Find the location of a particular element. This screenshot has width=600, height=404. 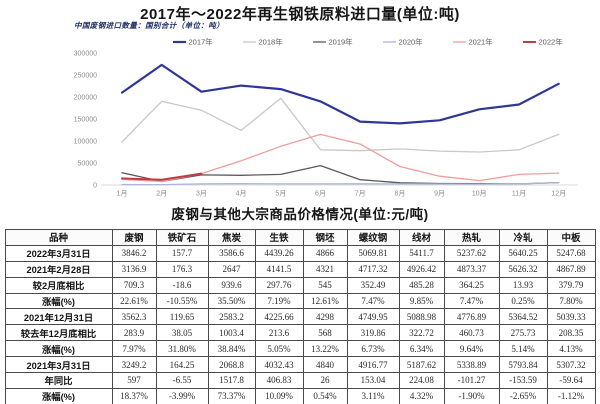

value-cell: -6.55 is located at coordinates (182, 380).